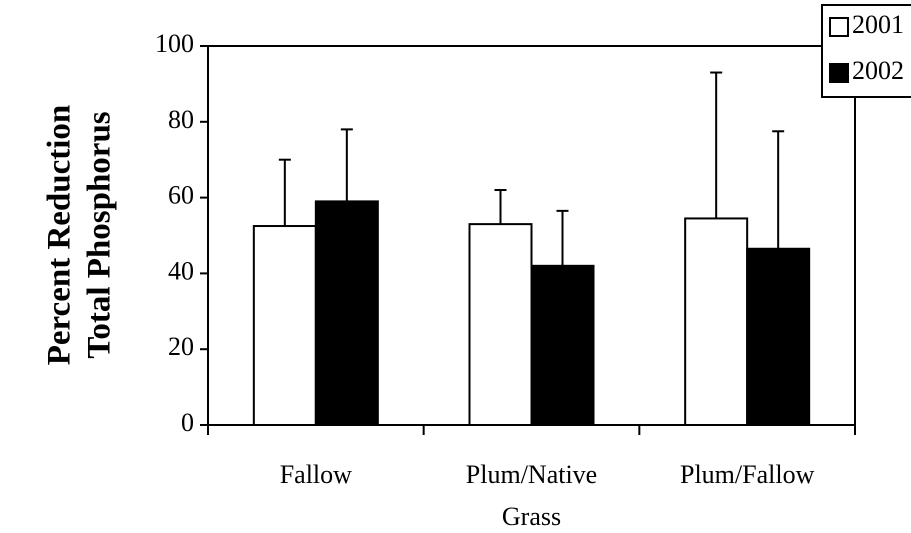 The image size is (911, 533). I want to click on y-tick-label: 100, so click(174, 43).